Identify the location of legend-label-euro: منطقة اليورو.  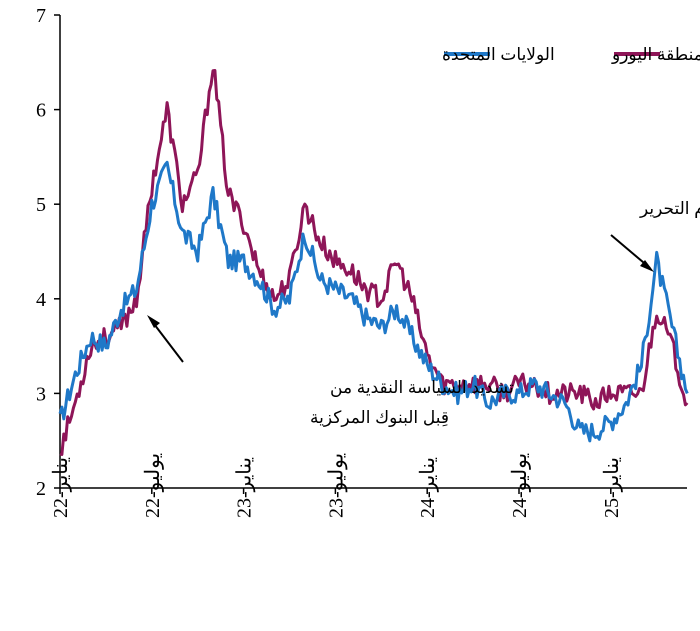
(655, 54).